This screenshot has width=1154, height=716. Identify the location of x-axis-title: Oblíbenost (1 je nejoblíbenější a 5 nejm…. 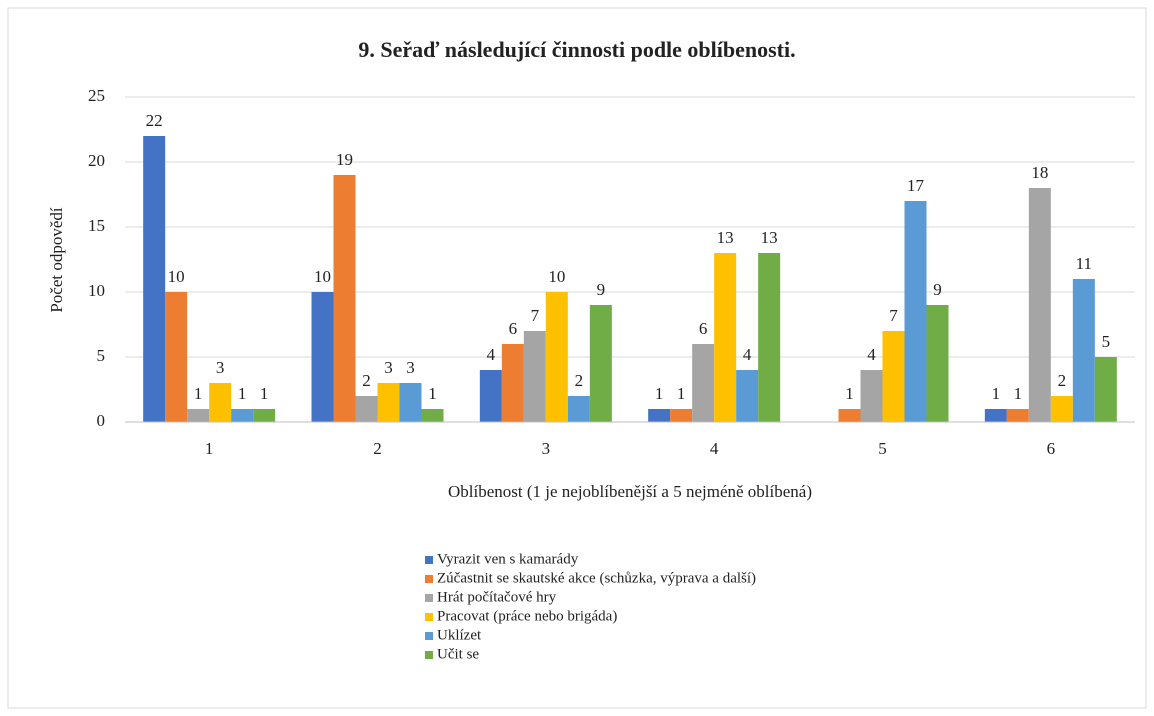
(630, 491).